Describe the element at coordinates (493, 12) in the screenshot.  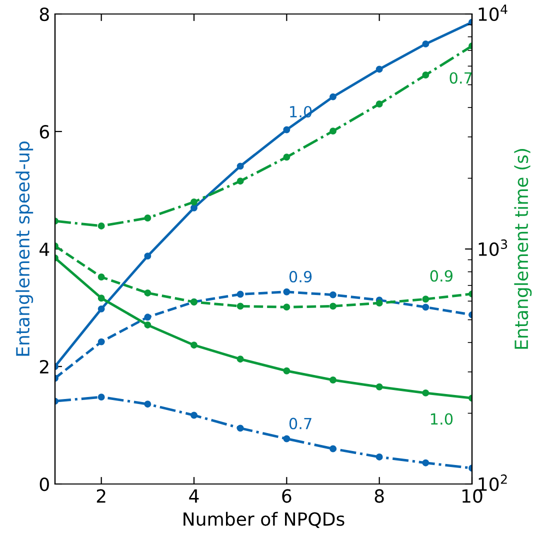
I see `y2-tick-label: 10$^{4}$` at that location.